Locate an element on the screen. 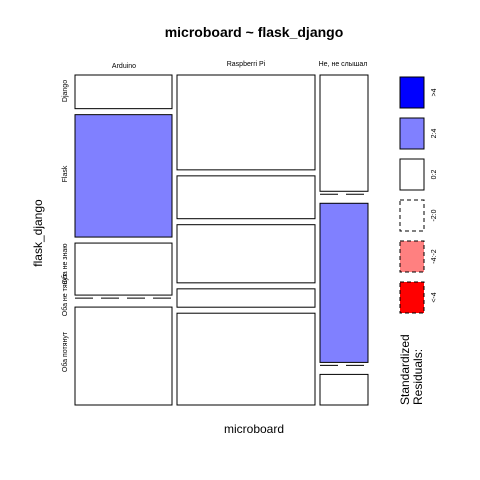 This screenshot has width=480, height=480. x-axis-label: microboard is located at coordinates (254, 429).